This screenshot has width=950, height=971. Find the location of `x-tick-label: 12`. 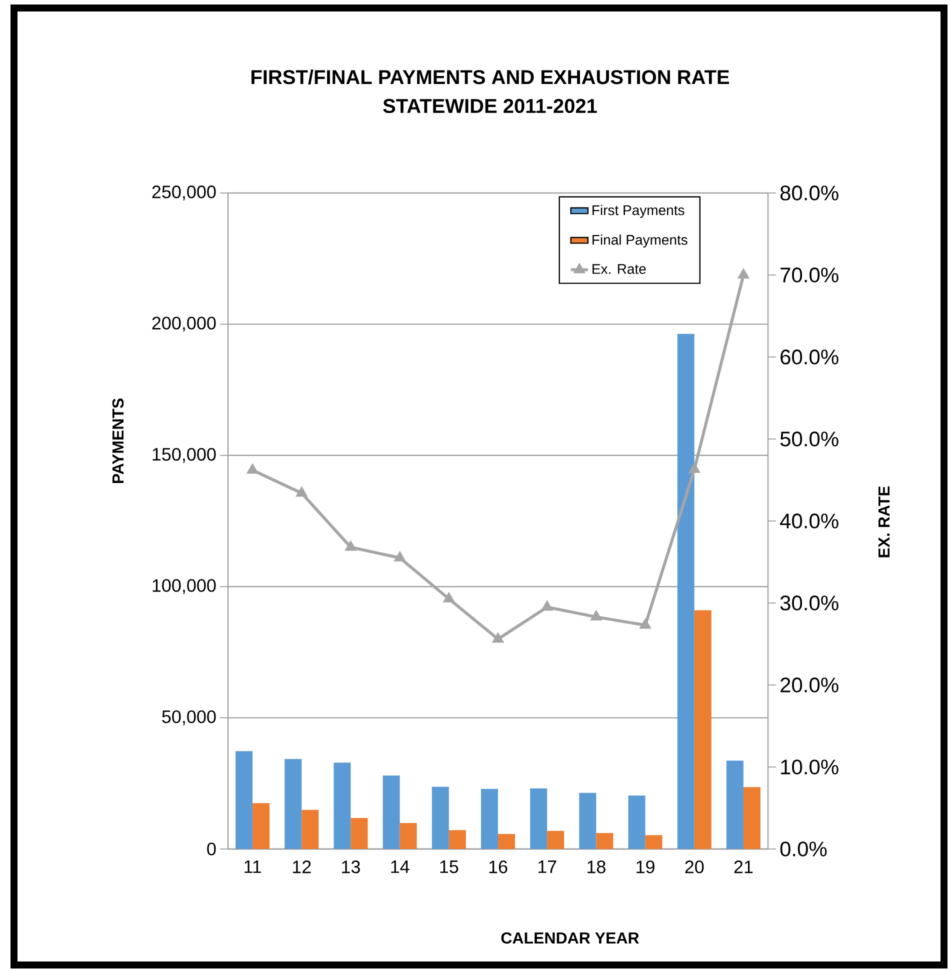

x-tick-label: 12 is located at coordinates (301, 867).